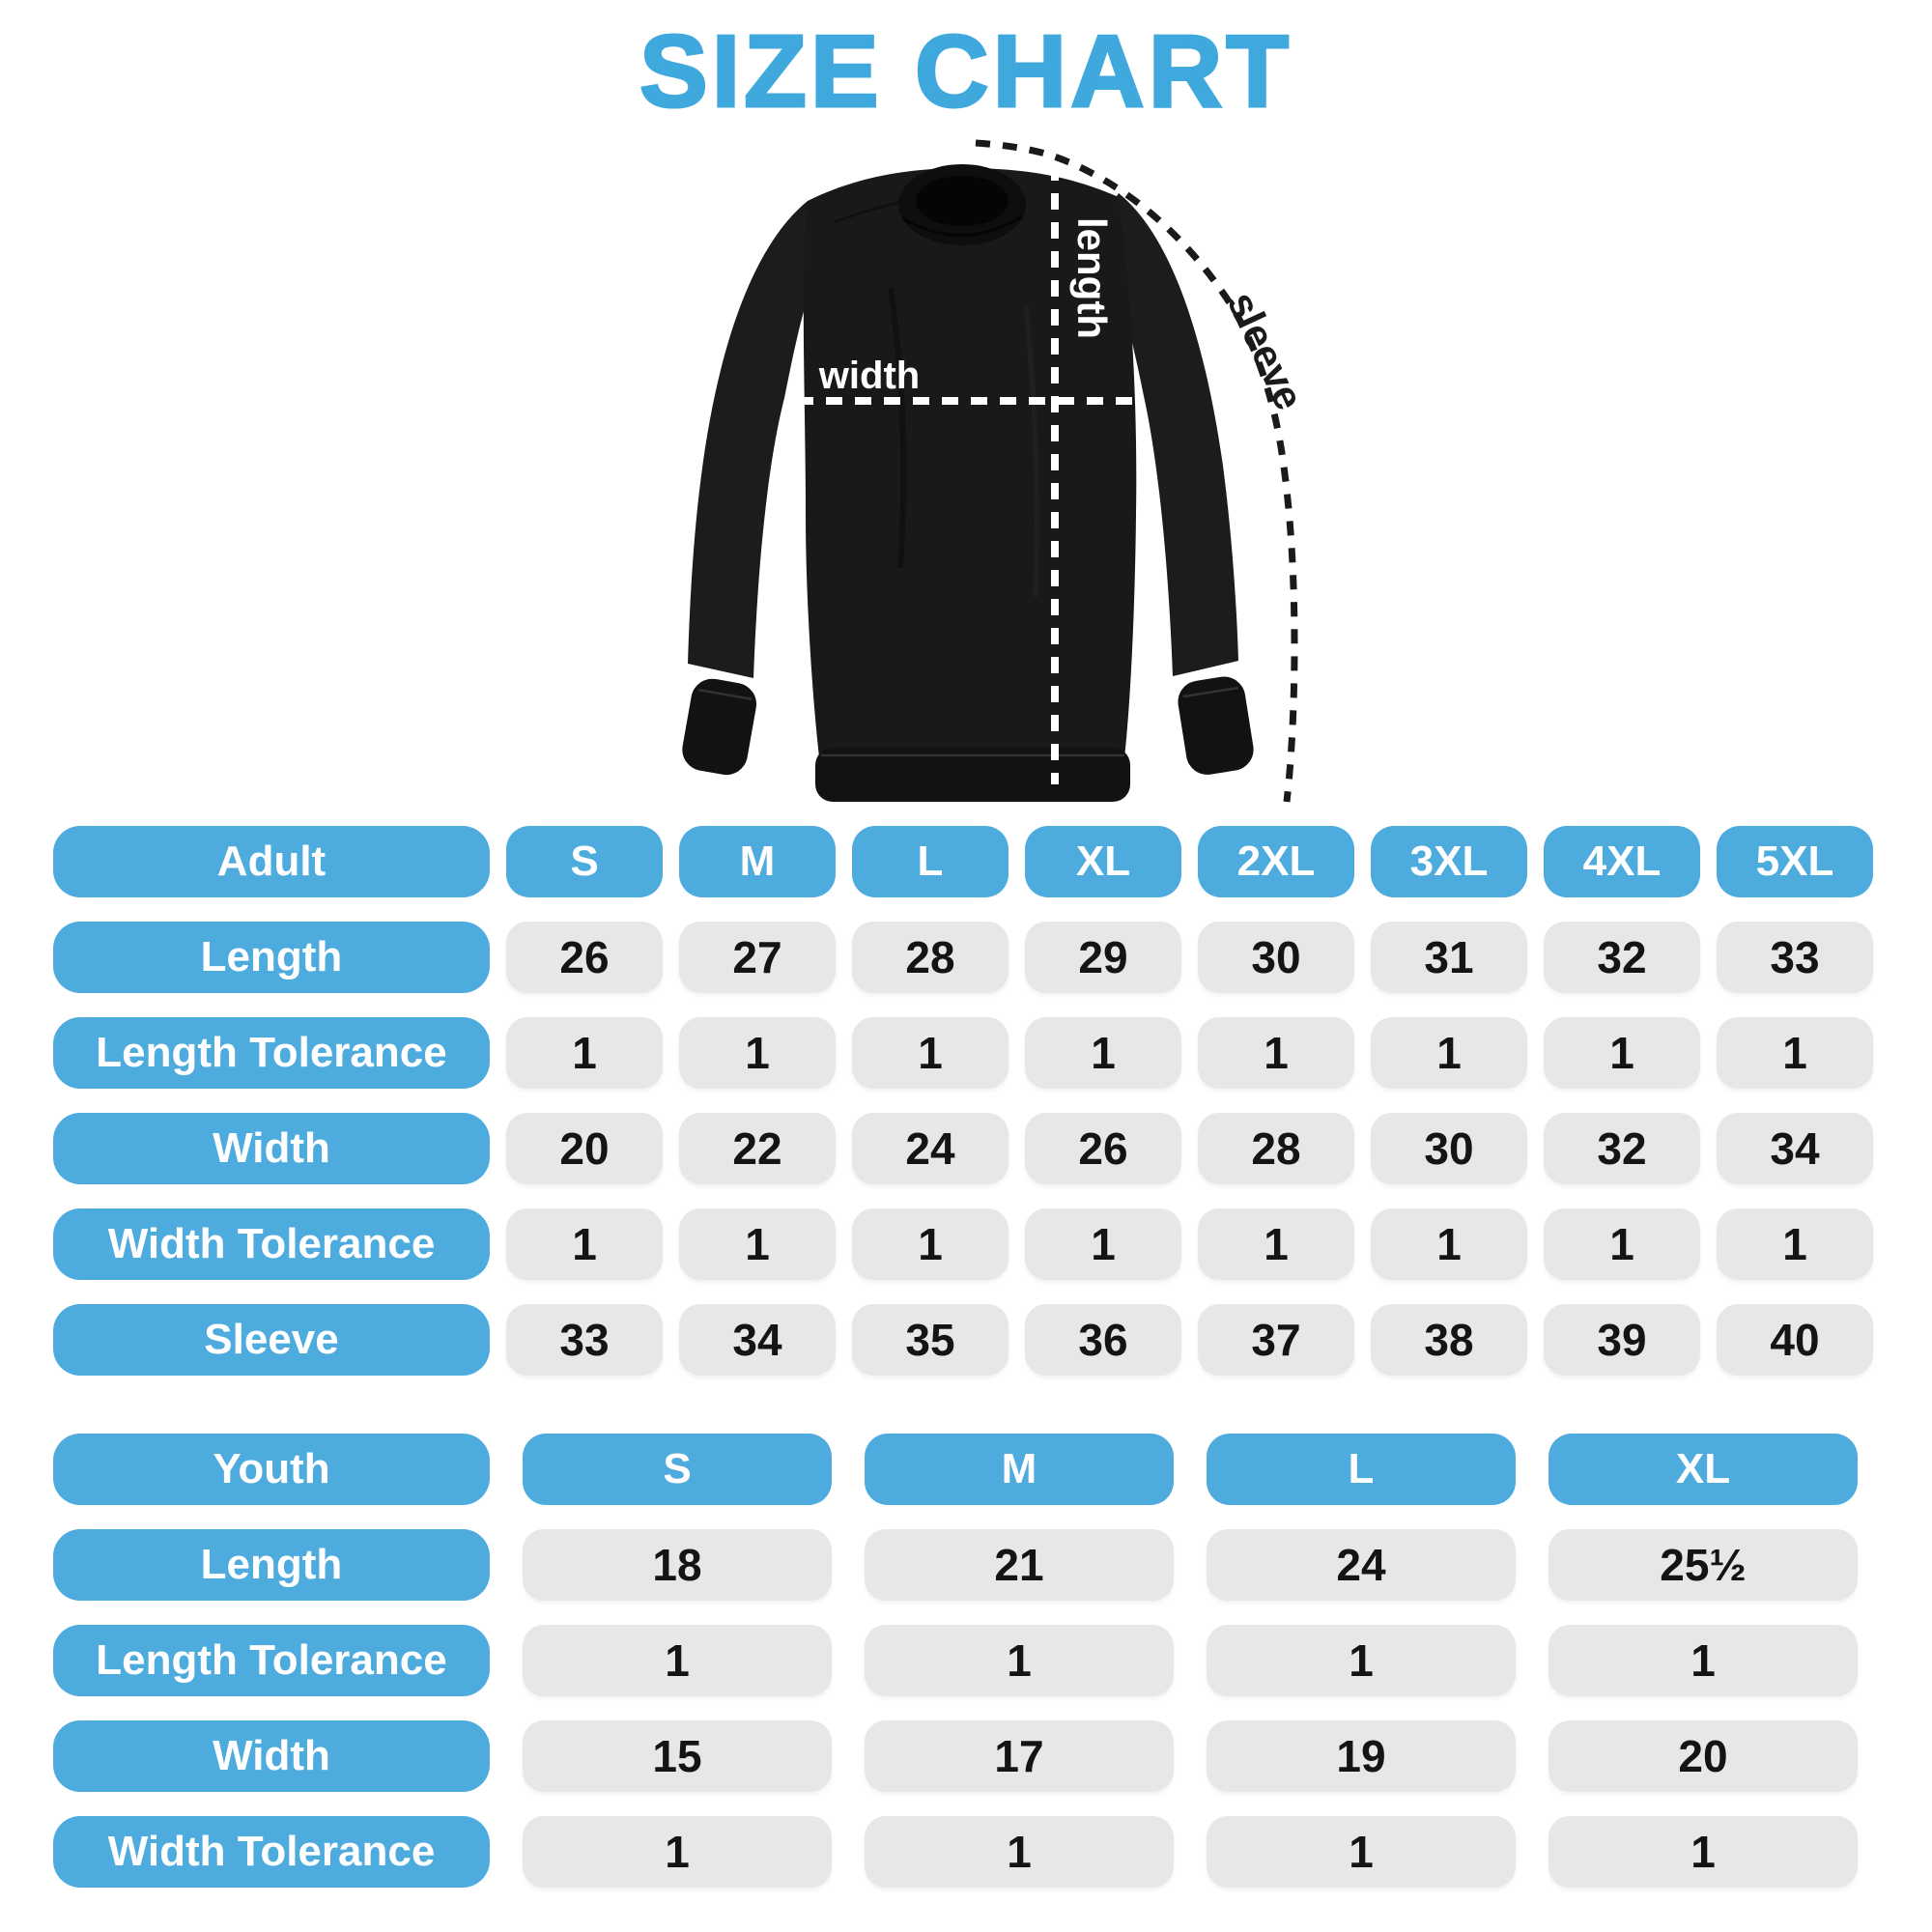 The width and height of the screenshot is (1932, 1932). I want to click on sweatshirt-illustration: width length sleeve, so click(997, 471).